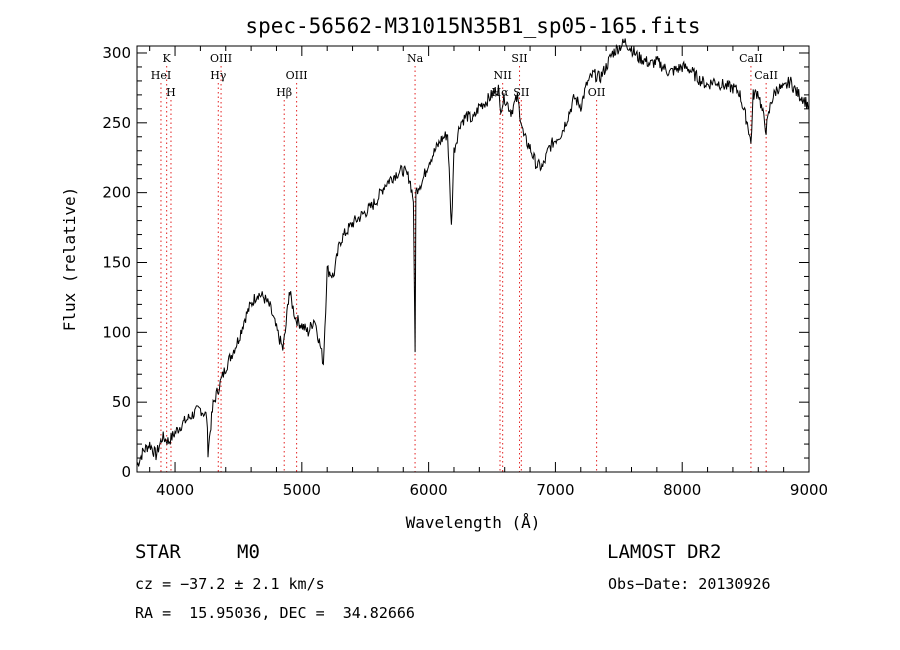 The image size is (900, 650). Describe the element at coordinates (473, 522) in the screenshot. I see `x-axis-label: Wavelength (Å)` at that location.